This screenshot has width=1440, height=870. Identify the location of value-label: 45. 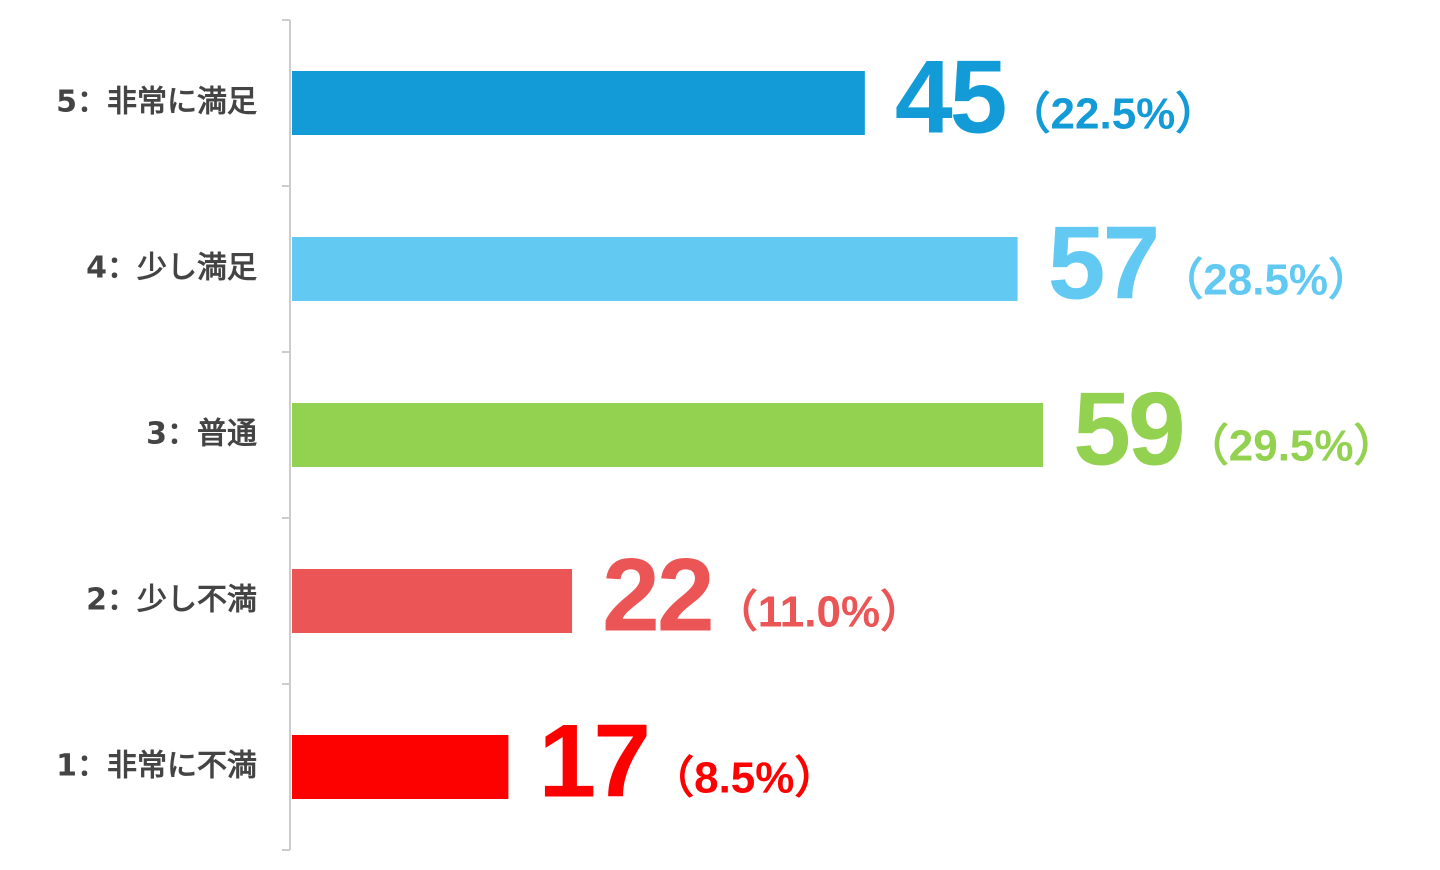
(950, 97).